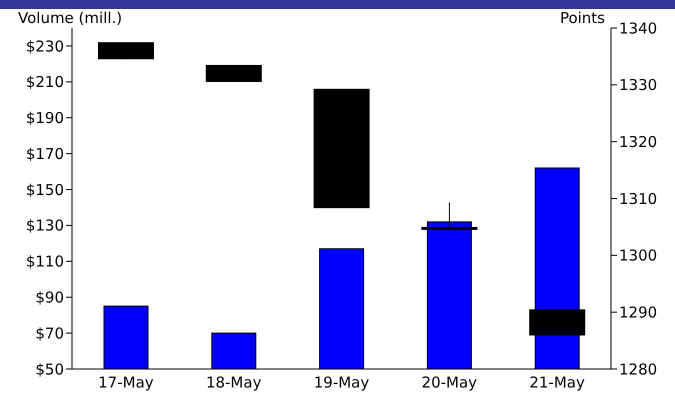 This screenshot has width=675, height=409. What do you see at coordinates (638, 199) in the screenshot?
I see `y2-tick-label: 1310` at bounding box center [638, 199].